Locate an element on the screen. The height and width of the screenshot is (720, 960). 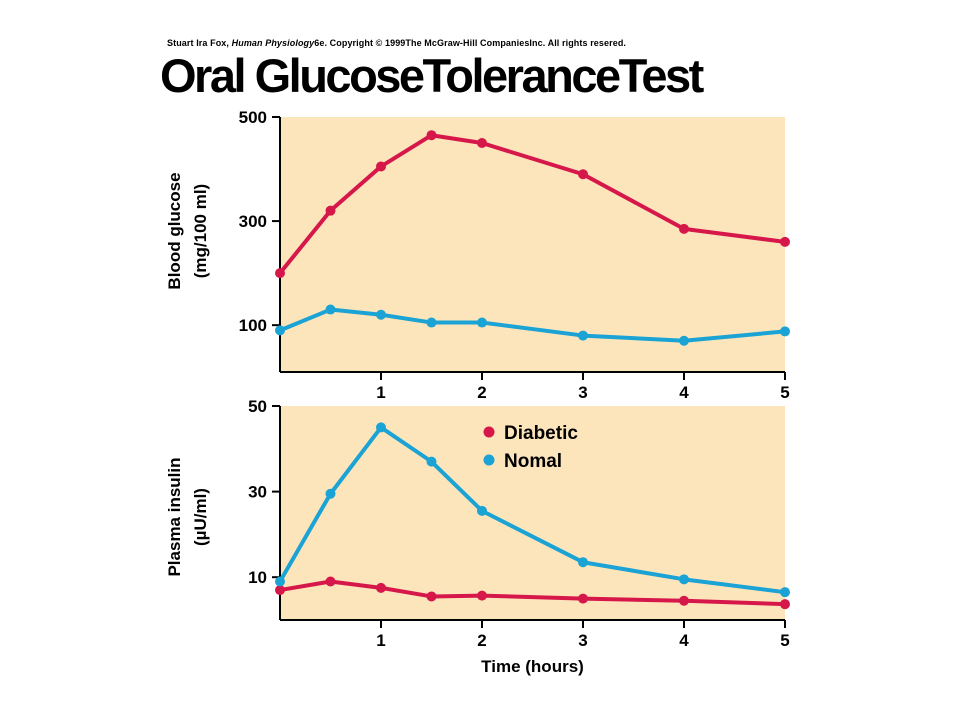
insulin-x-tick-label: 5 is located at coordinates (784, 640).